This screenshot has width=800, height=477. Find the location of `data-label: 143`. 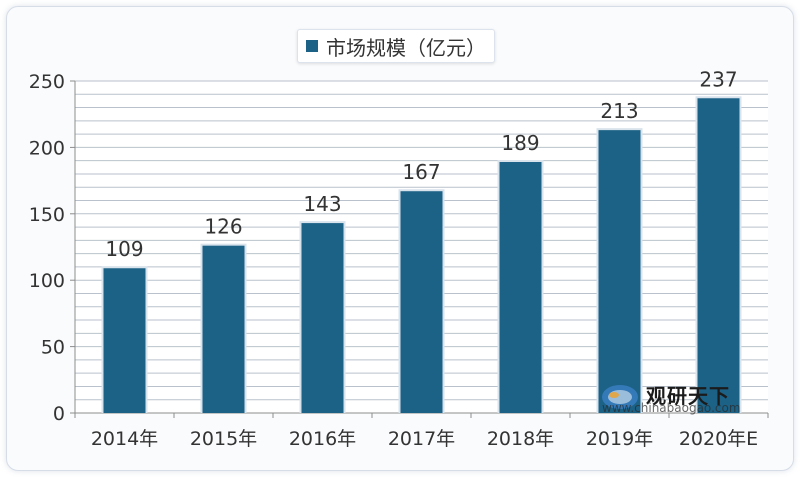

data-label: 143 is located at coordinates (322, 204).